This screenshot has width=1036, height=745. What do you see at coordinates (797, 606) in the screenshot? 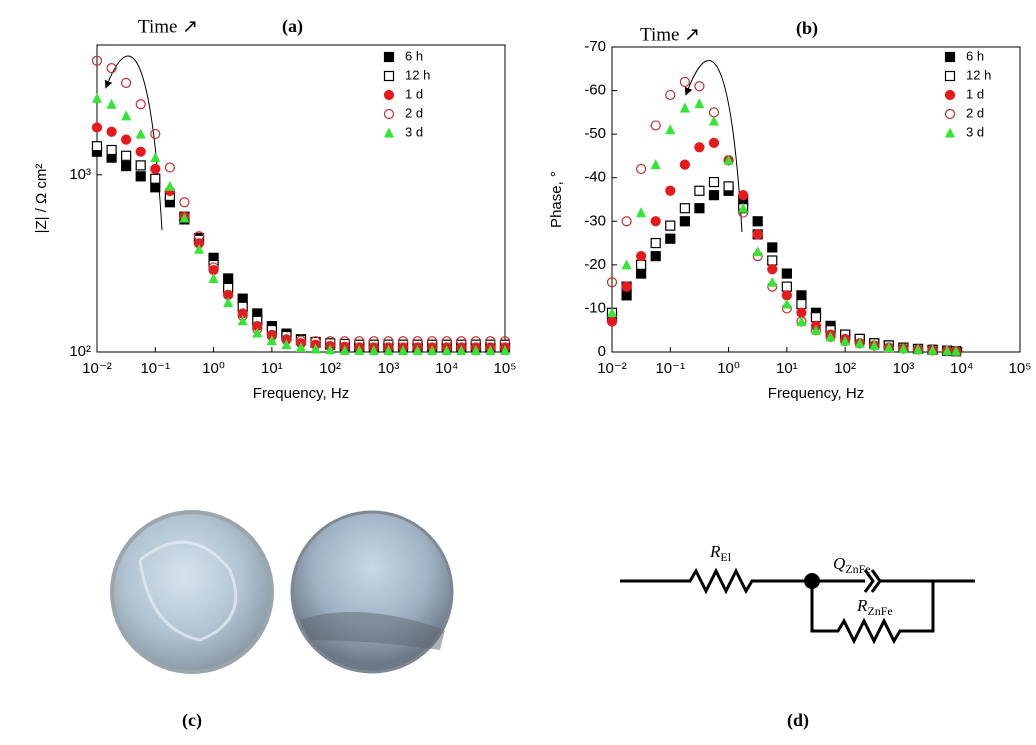
I see `circuit` at bounding box center [797, 606].